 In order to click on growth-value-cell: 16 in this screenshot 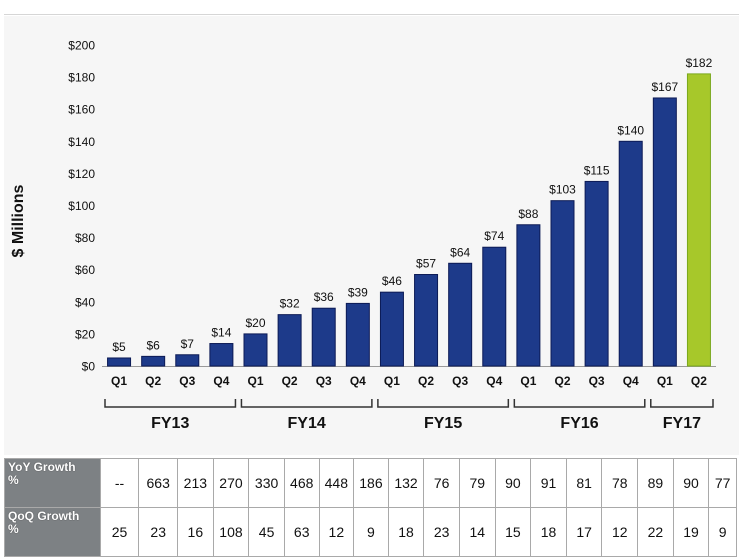, I will do `click(195, 532)`.